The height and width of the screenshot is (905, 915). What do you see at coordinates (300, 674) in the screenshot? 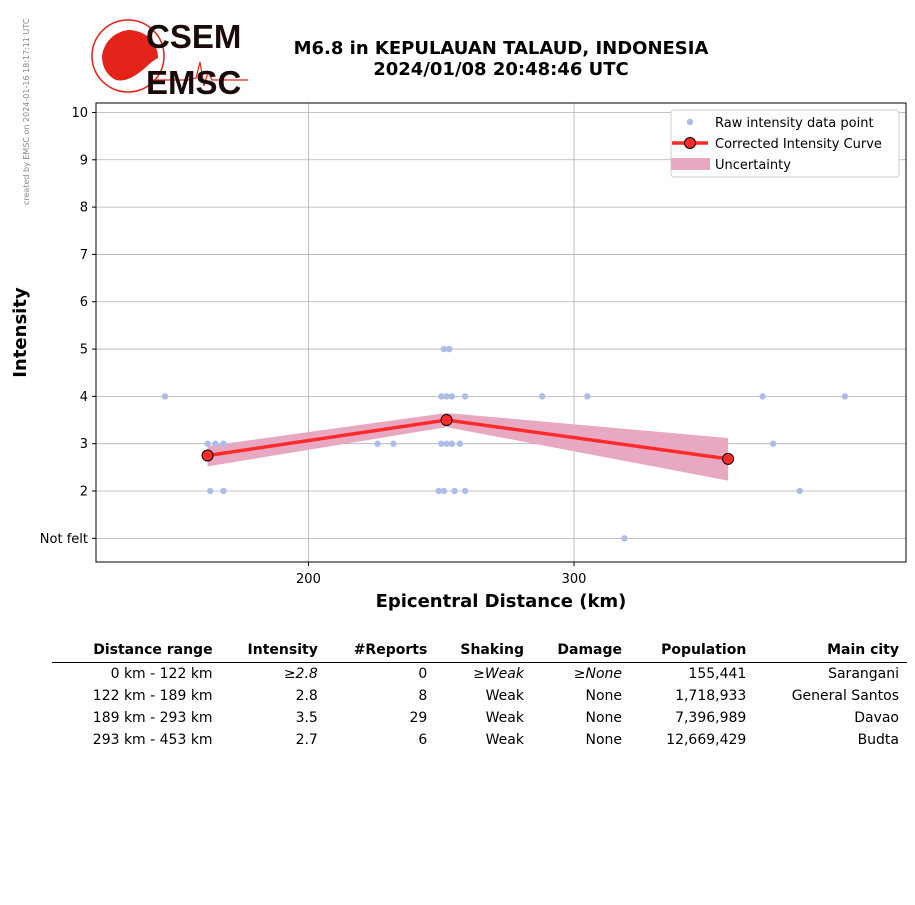
I see `cell-intensity: ≥2.8` at bounding box center [300, 674].